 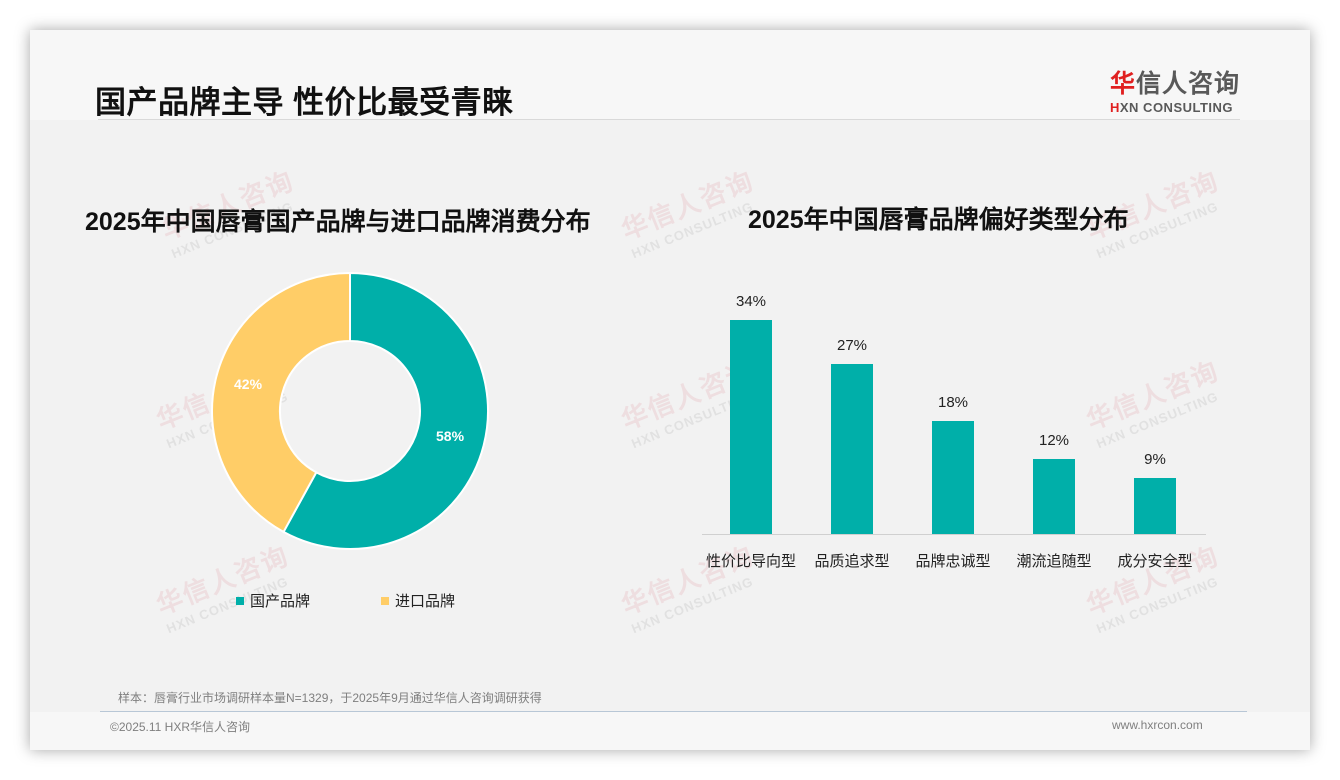 I want to click on bar-chart-plot: 34% 27% 18% 12% 9%, so click(x=954, y=407).